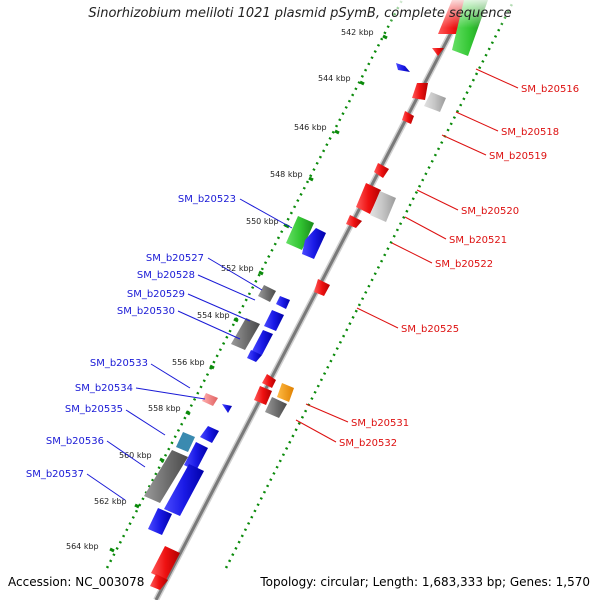  Describe the element at coordinates (82, 546) in the screenshot. I see `tick-label-564: 564 kbp` at that location.